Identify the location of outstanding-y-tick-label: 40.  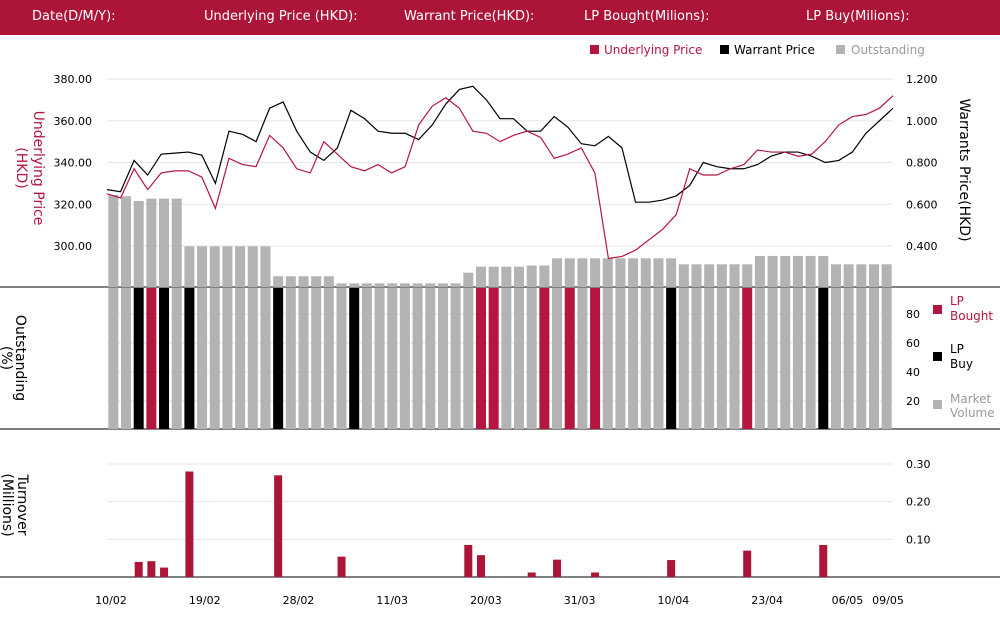
(913, 372).